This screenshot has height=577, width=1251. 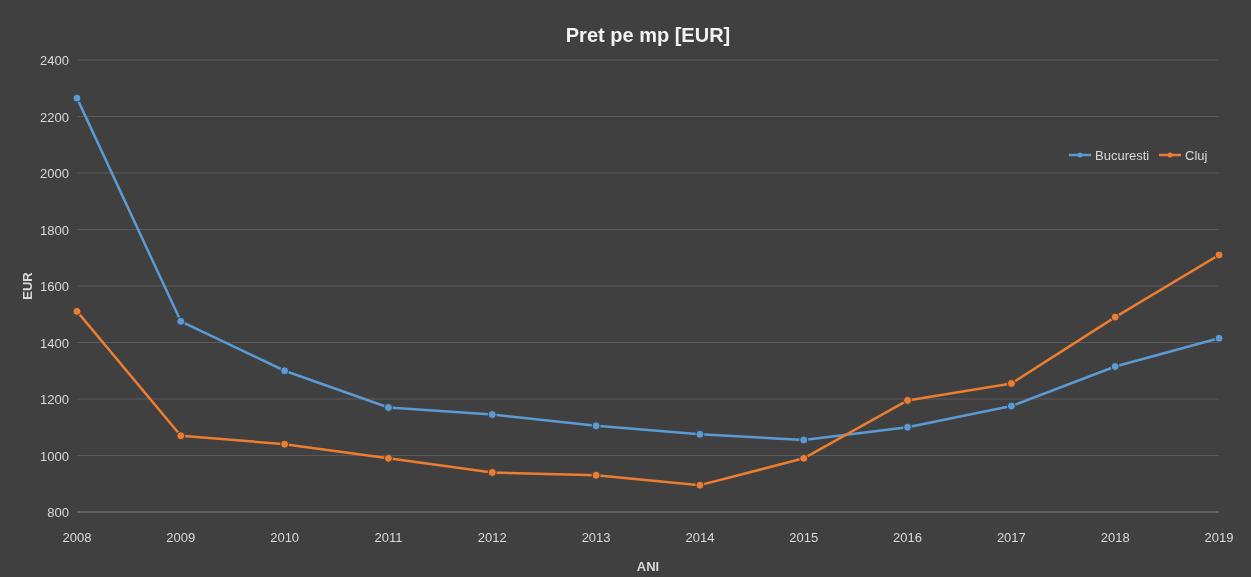 I want to click on legend-label: Bucuresti, so click(x=1122, y=155).